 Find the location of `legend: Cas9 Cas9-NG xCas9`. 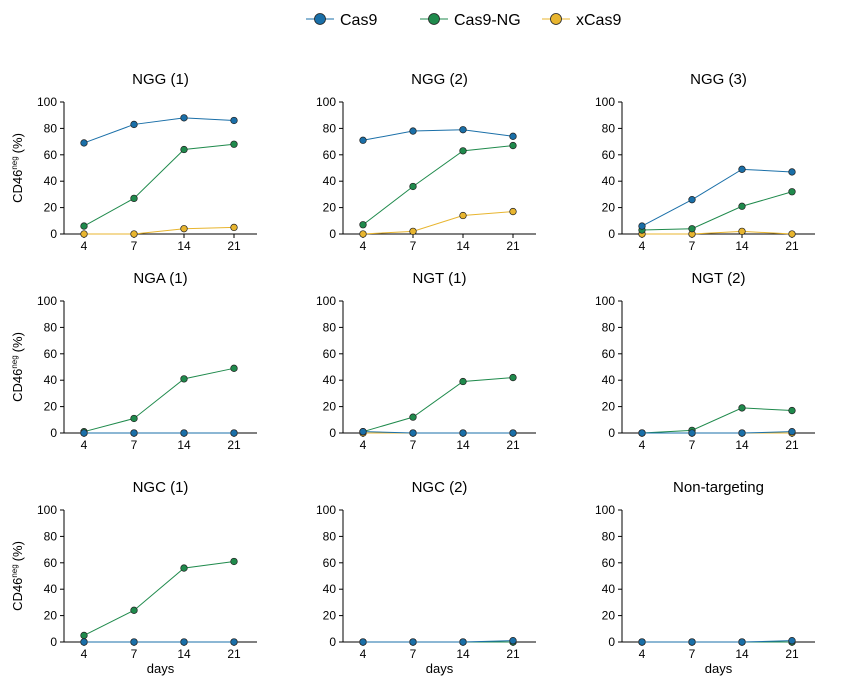

legend: Cas9 Cas9-NG xCas9 is located at coordinates (463, 20).